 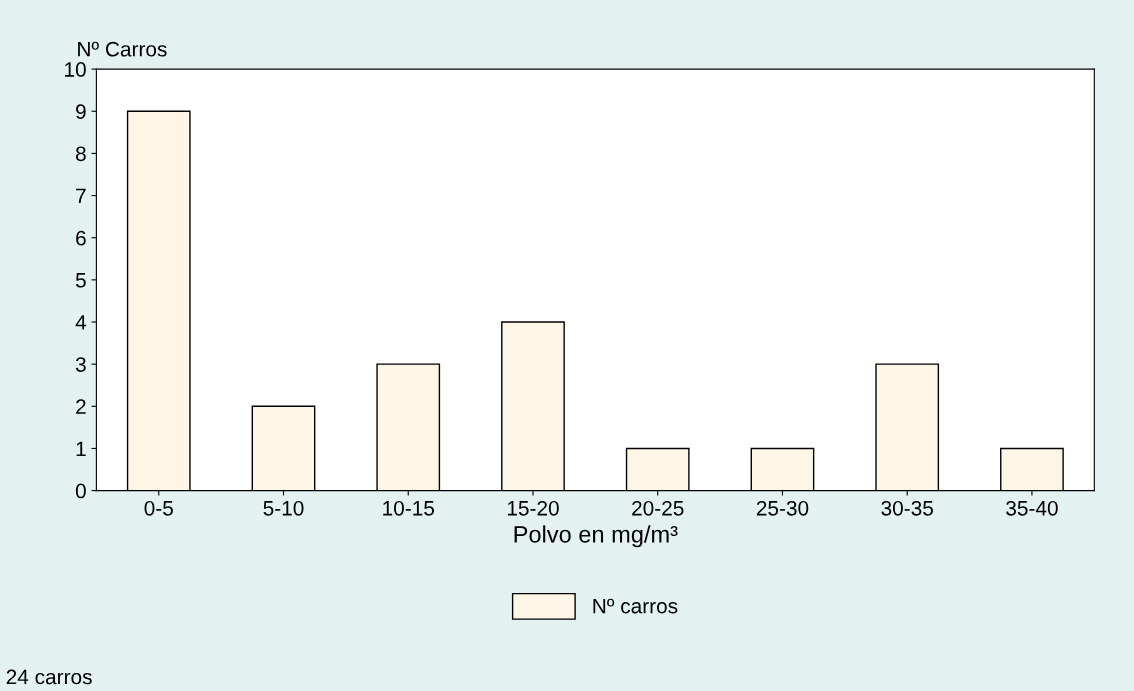 I want to click on text: 24 carros, so click(x=49, y=677).